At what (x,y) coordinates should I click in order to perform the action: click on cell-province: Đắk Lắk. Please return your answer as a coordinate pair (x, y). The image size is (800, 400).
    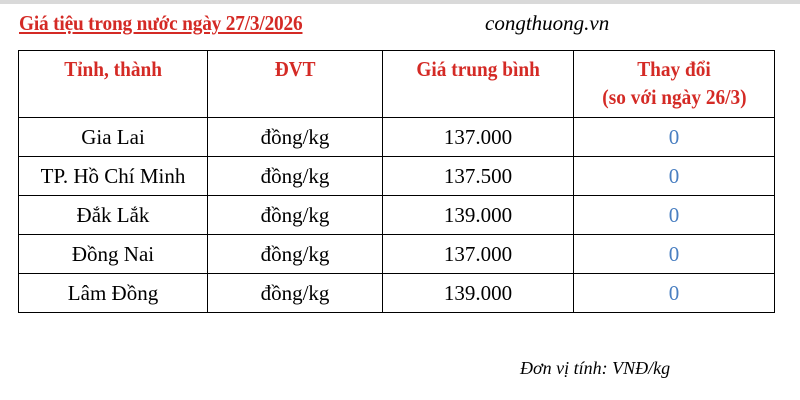
    Looking at the image, I should click on (113, 215).